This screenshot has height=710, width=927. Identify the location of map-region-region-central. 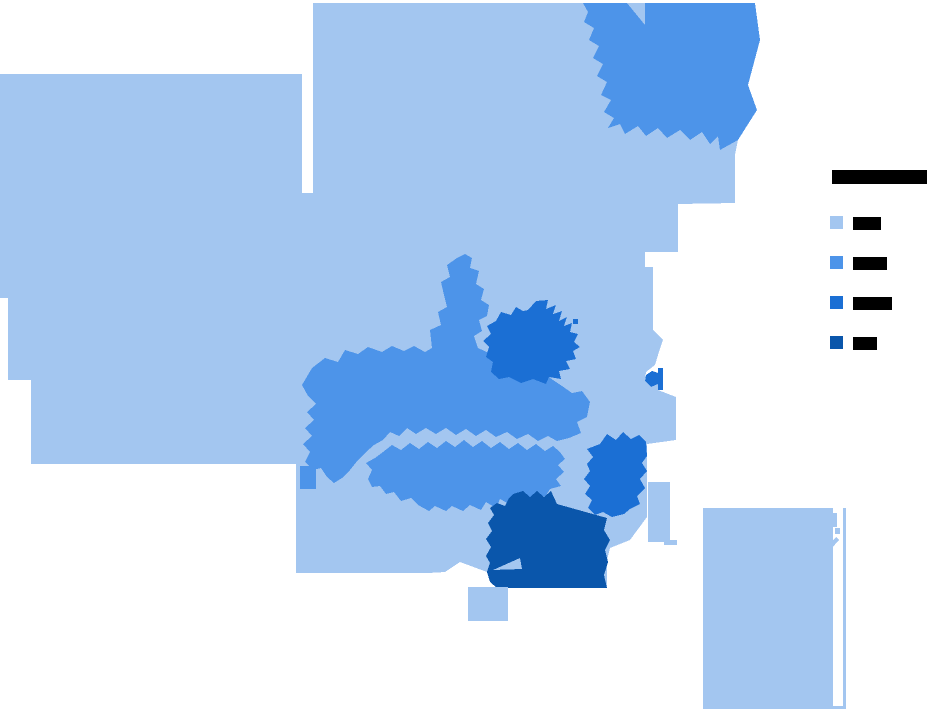
(531, 342).